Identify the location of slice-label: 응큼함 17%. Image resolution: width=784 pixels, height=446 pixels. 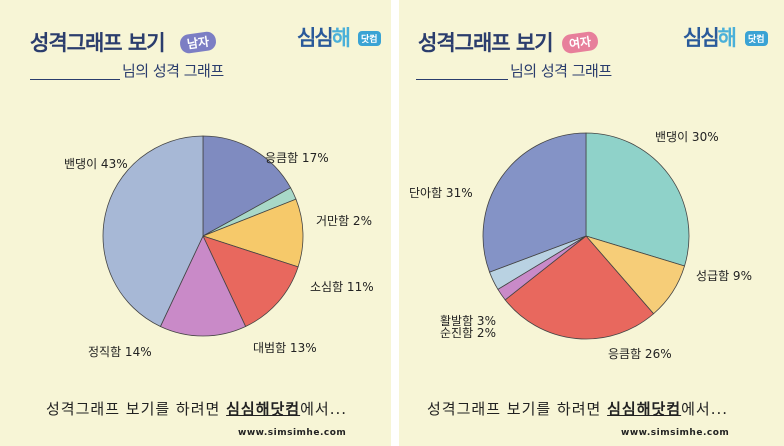
(297, 158).